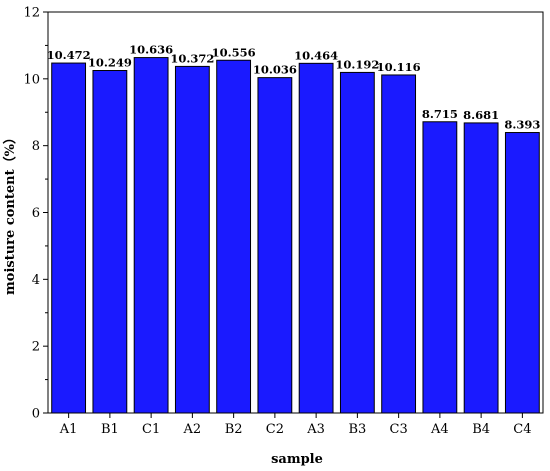 The image size is (550, 471). I want to click on data-label-C3: 10.116, so click(399, 67).